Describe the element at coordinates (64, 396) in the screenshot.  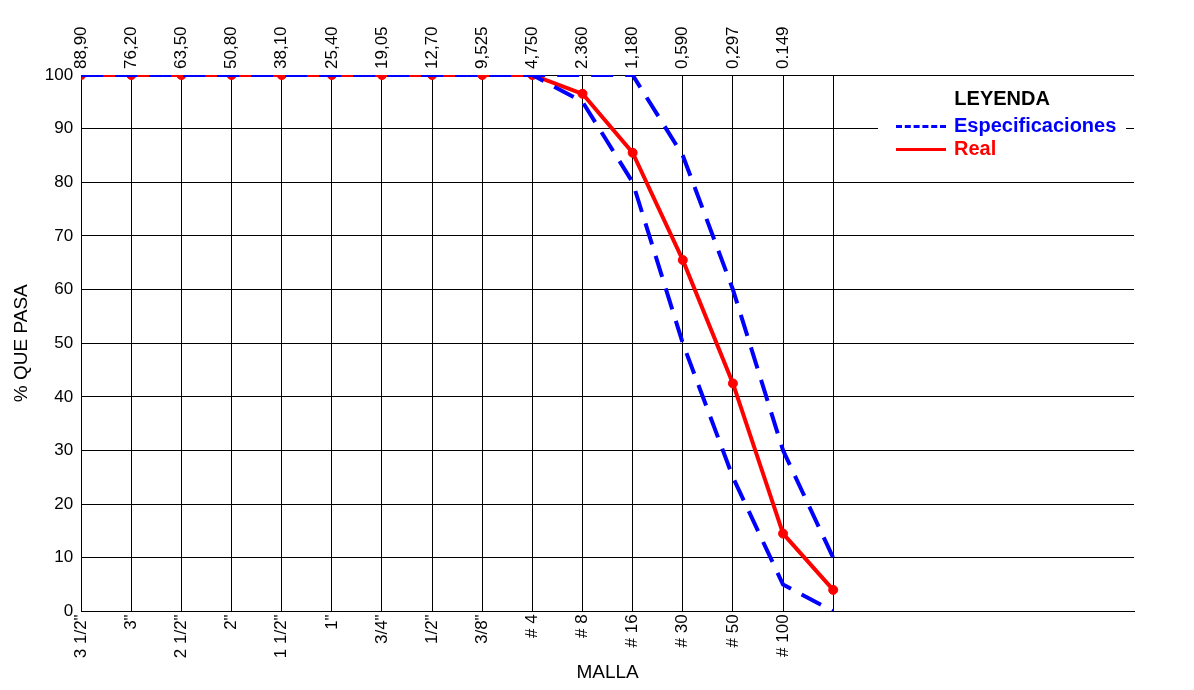
I see `y-tick-label: 40` at that location.